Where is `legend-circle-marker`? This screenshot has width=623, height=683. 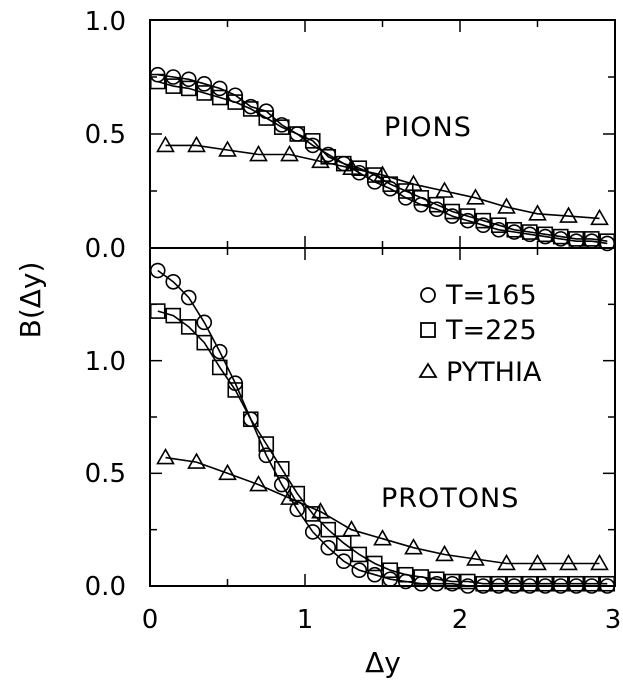
legend-circle-marker is located at coordinates (428, 295).